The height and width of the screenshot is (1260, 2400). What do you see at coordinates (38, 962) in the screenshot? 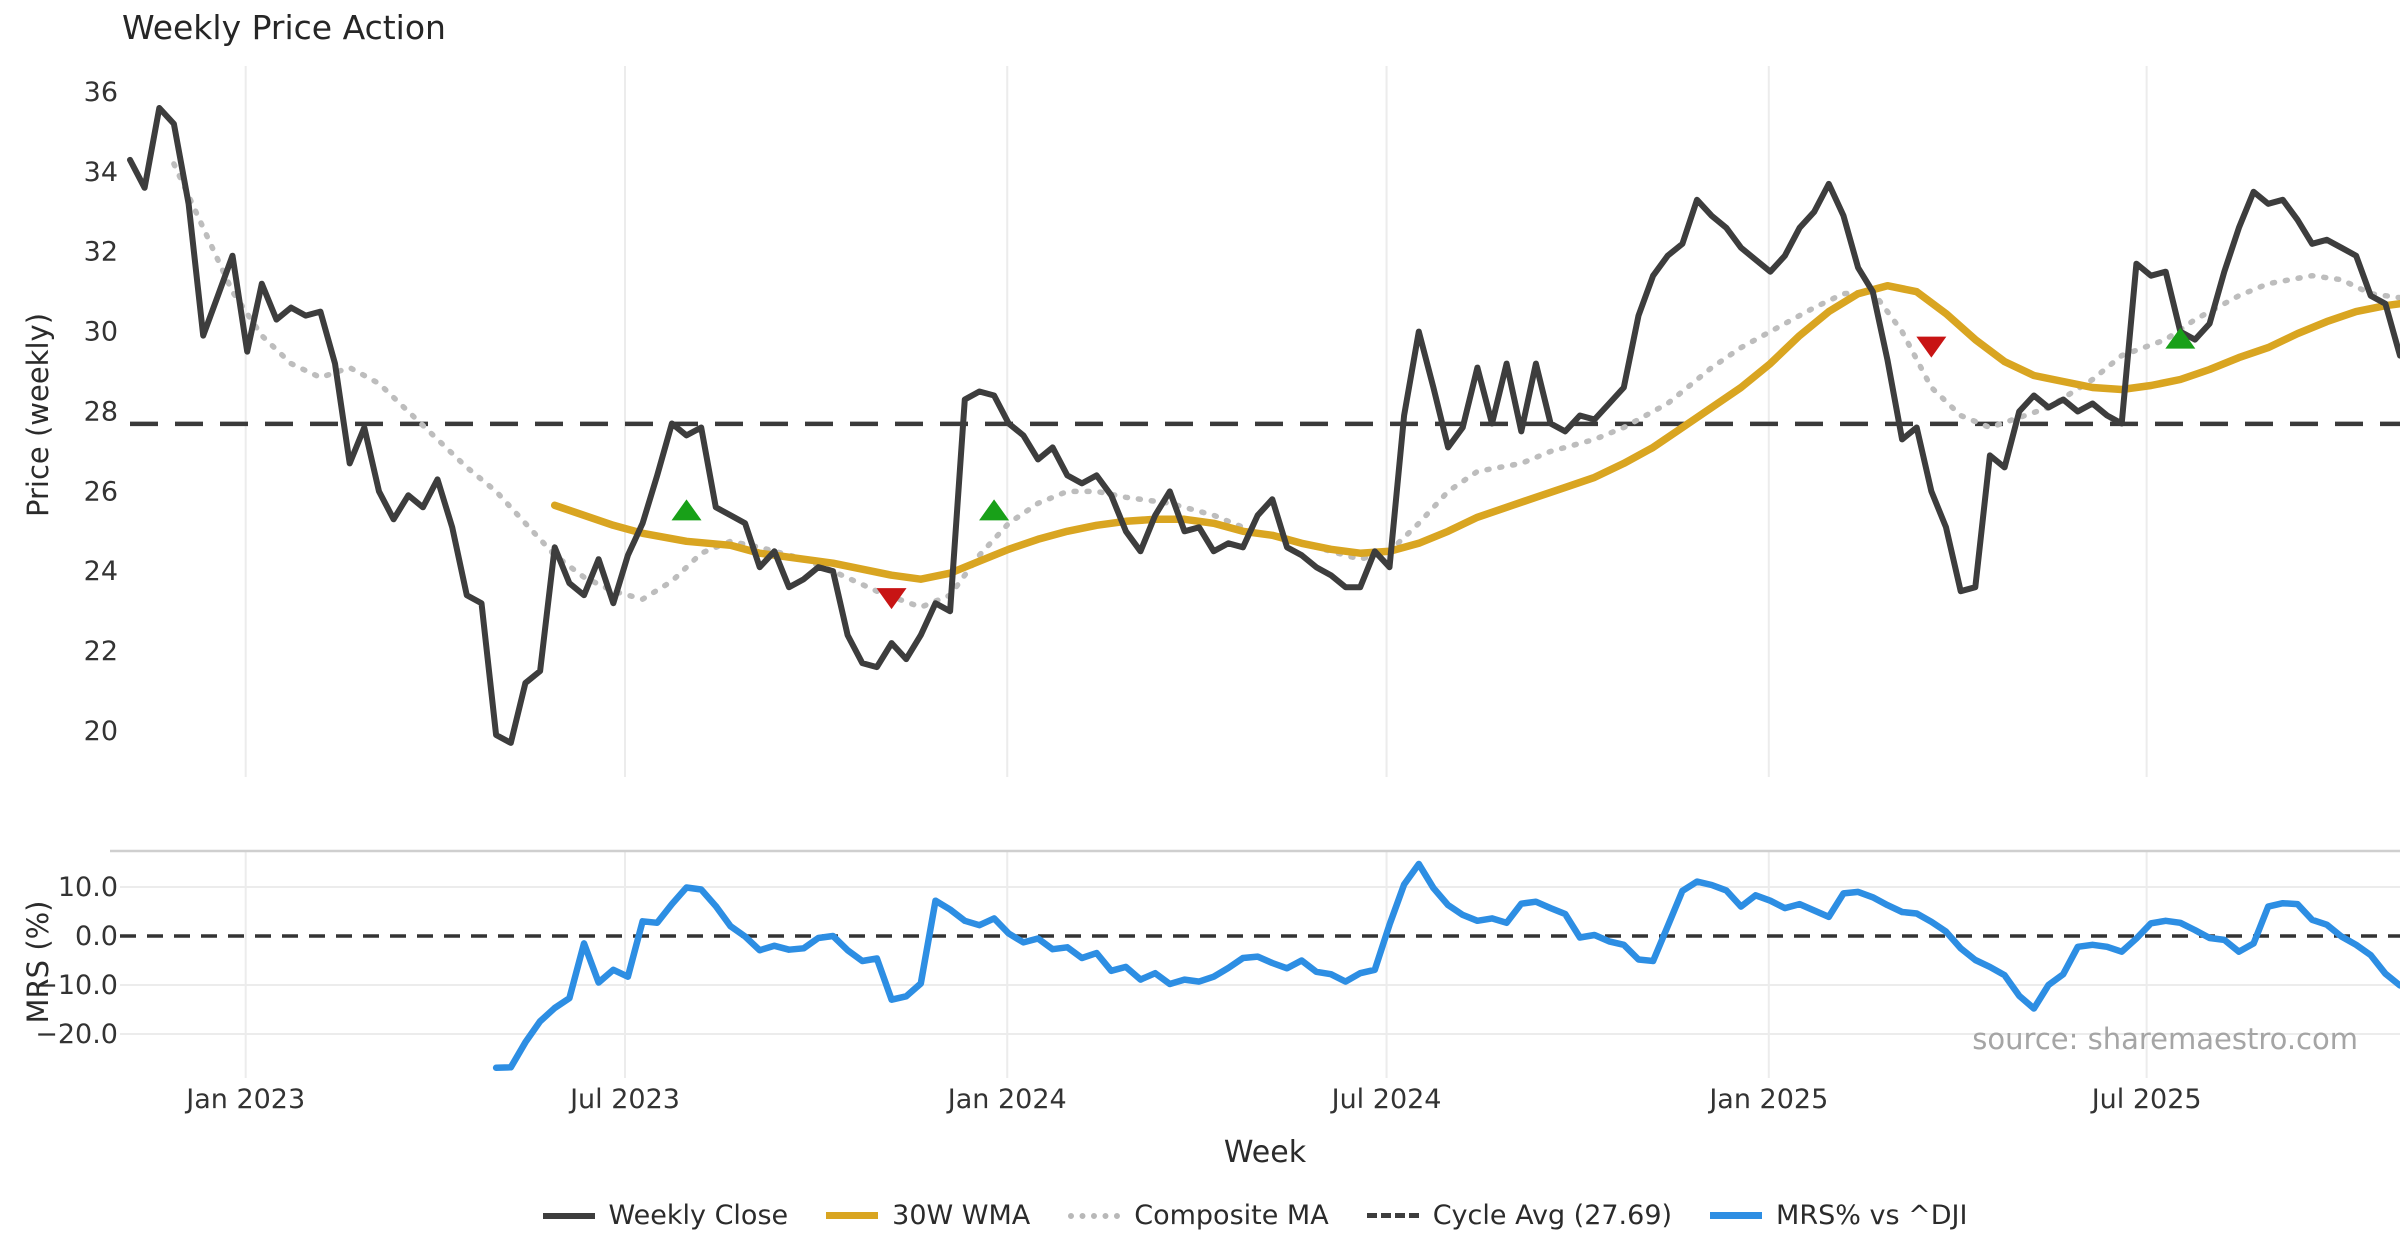
I see `mrs-axis-label: MRS (%)` at bounding box center [38, 962].